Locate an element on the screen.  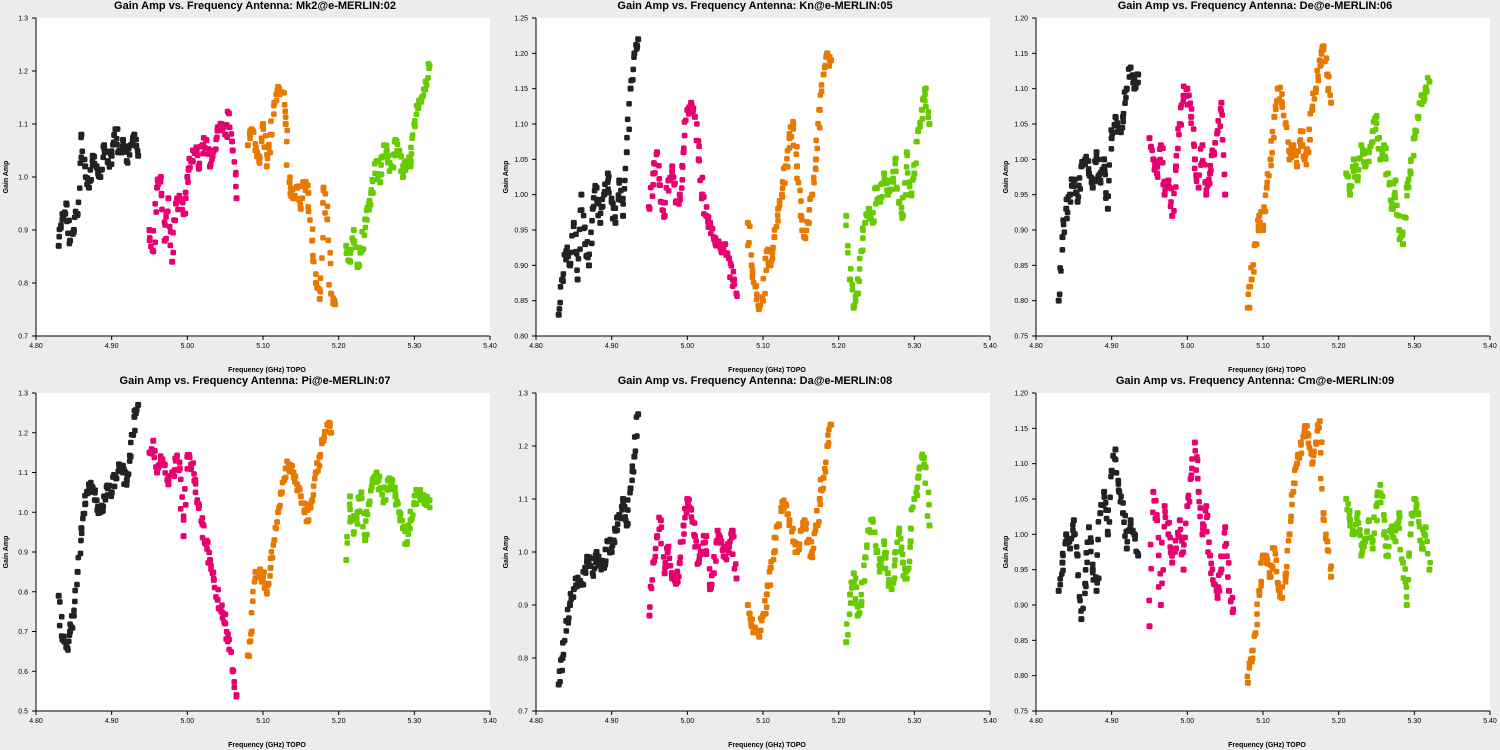
y-tick-label: 1.05 is located at coordinates (1021, 125).